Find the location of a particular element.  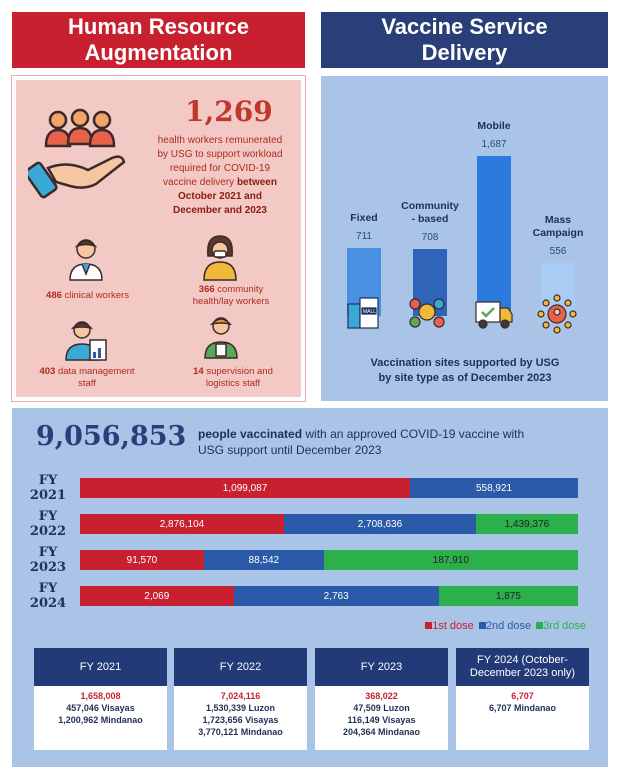

mass-campaign-icon is located at coordinates (557, 314).